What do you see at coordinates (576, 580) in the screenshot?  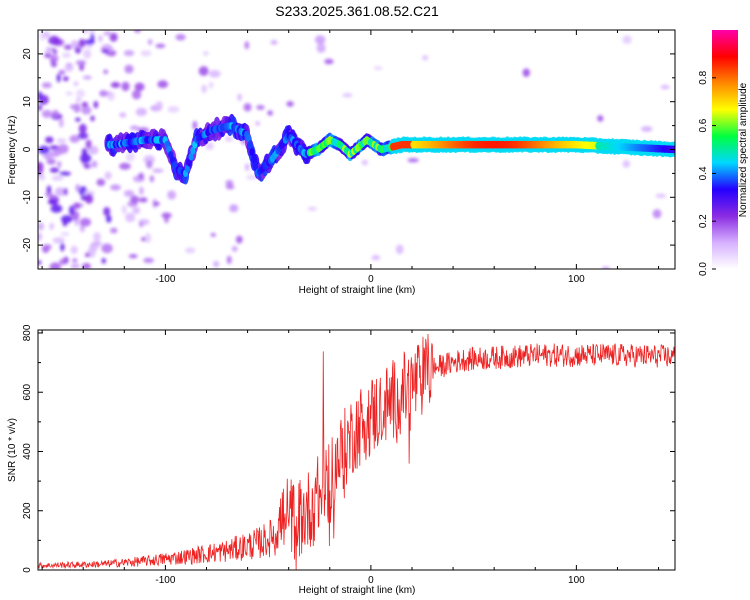 I see `snr-xtick-label: 100` at bounding box center [576, 580].